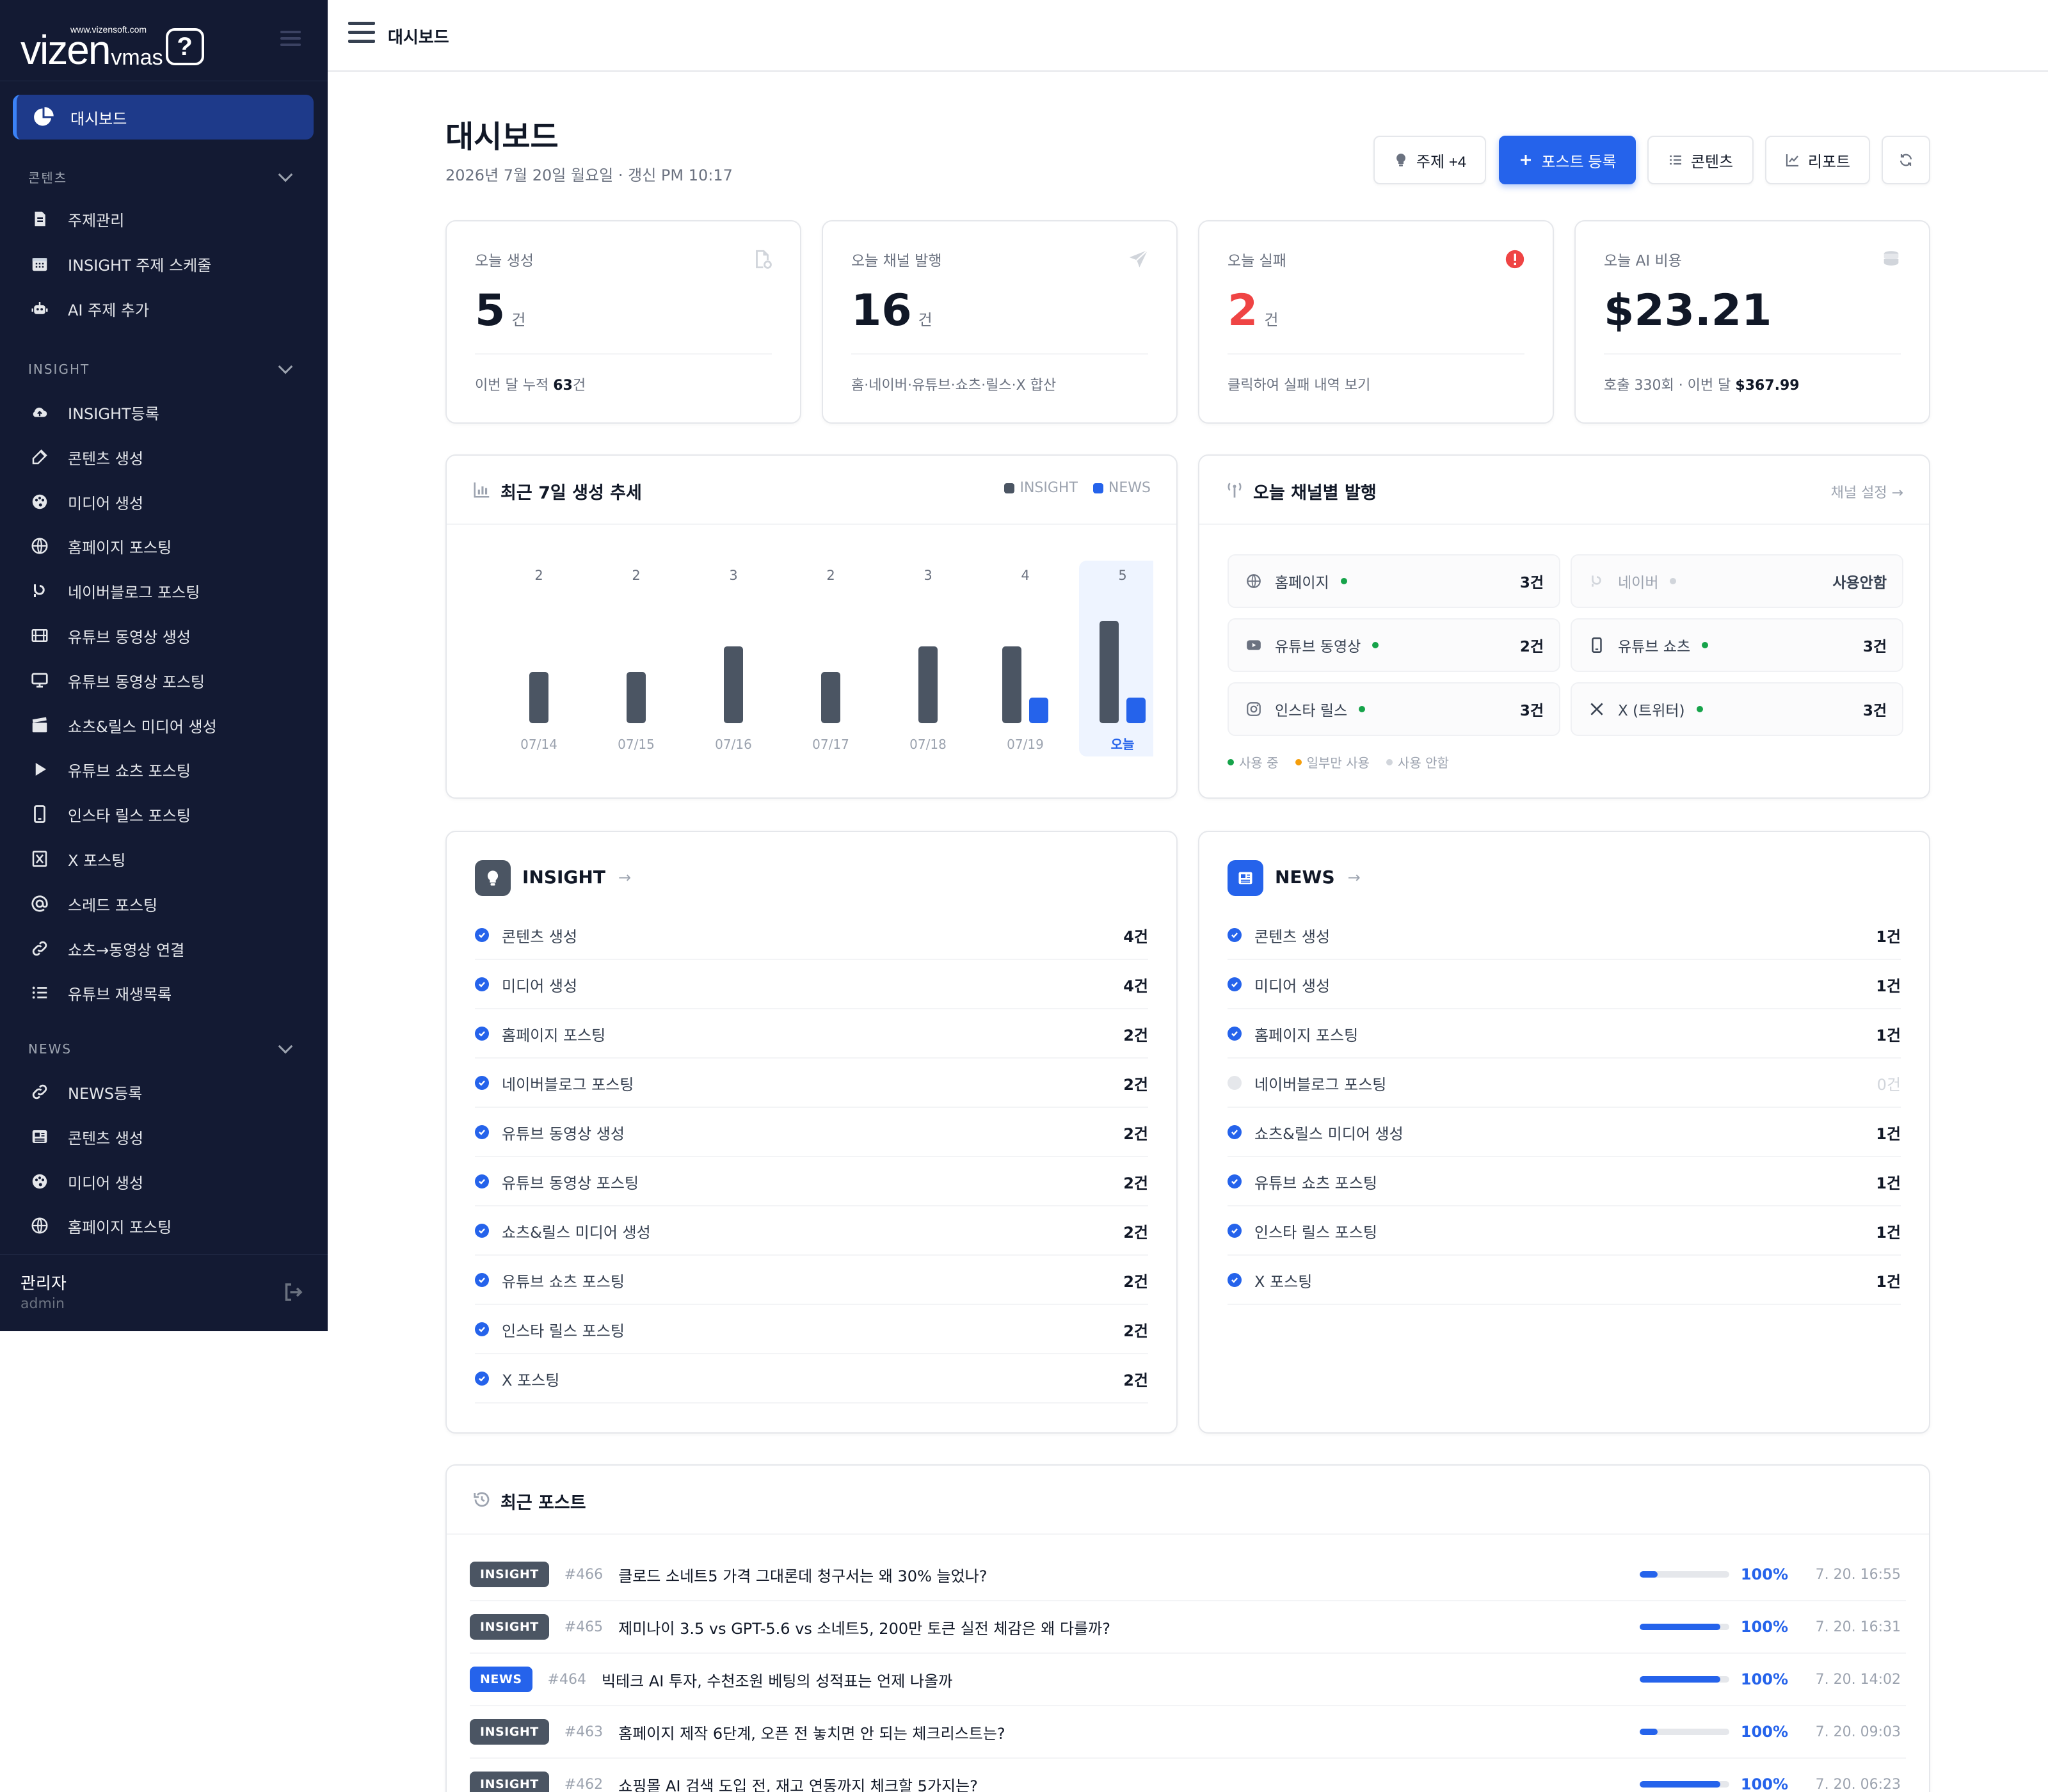  What do you see at coordinates (811, 1330) in the screenshot?
I see `task-row: 인스타 릴스 포스팅 2건` at bounding box center [811, 1330].